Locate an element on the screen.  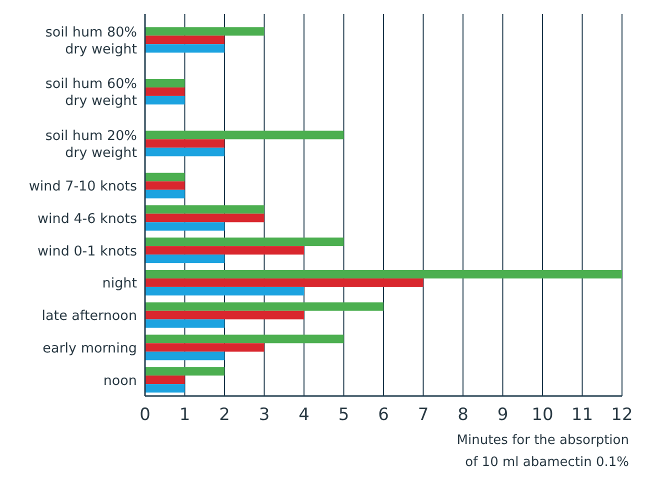
x-tick-label: 11 is located at coordinates (582, 415).